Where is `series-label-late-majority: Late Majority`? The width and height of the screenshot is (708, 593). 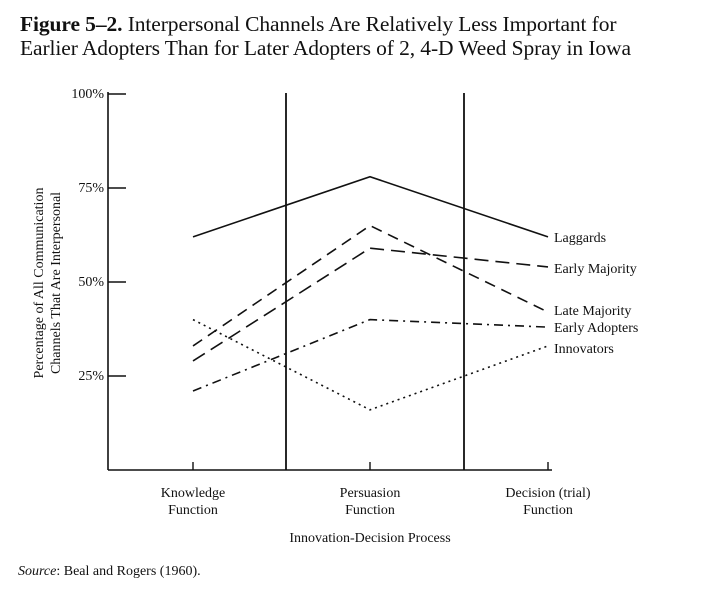
series-label-late-majority: Late Majority is located at coordinates (592, 311).